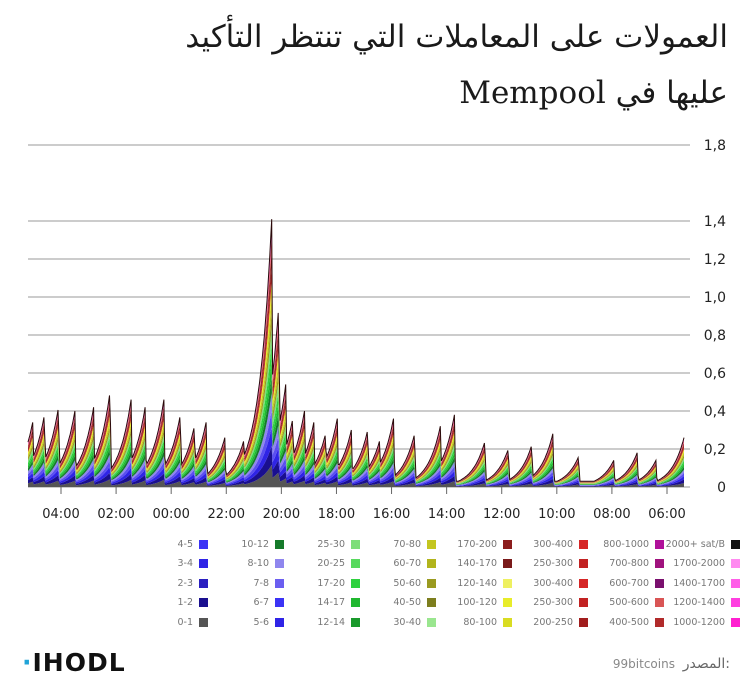 The image size is (750, 692). I want to click on legend-label: 400-500, so click(629, 622).